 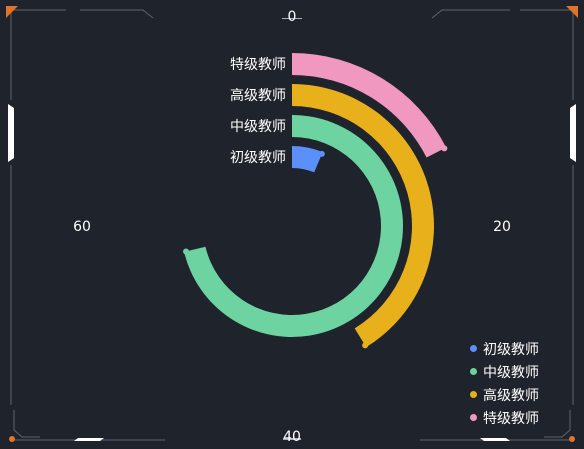 I want to click on legend-item-3: 高级教师, so click(x=504, y=394).